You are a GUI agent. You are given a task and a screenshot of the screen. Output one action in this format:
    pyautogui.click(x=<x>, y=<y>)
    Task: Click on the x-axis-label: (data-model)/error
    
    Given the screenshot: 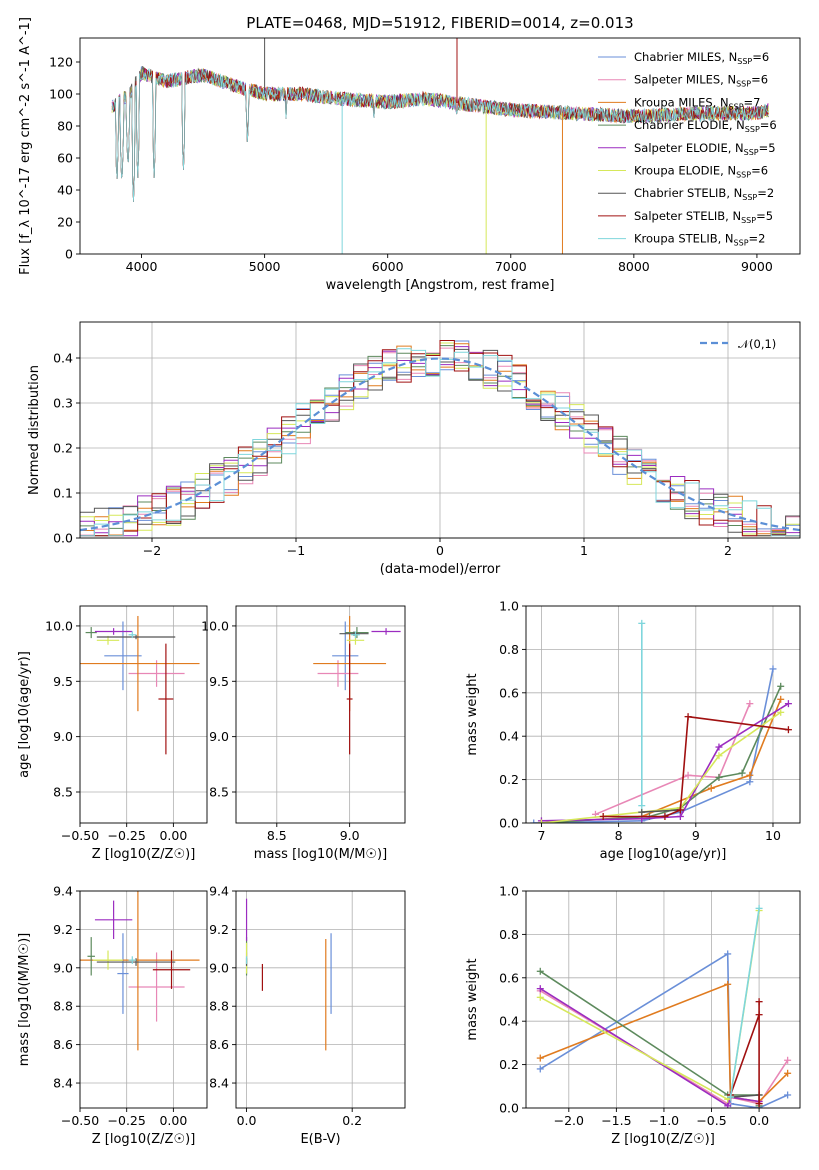 What is the action you would take?
    pyautogui.click(x=440, y=569)
    